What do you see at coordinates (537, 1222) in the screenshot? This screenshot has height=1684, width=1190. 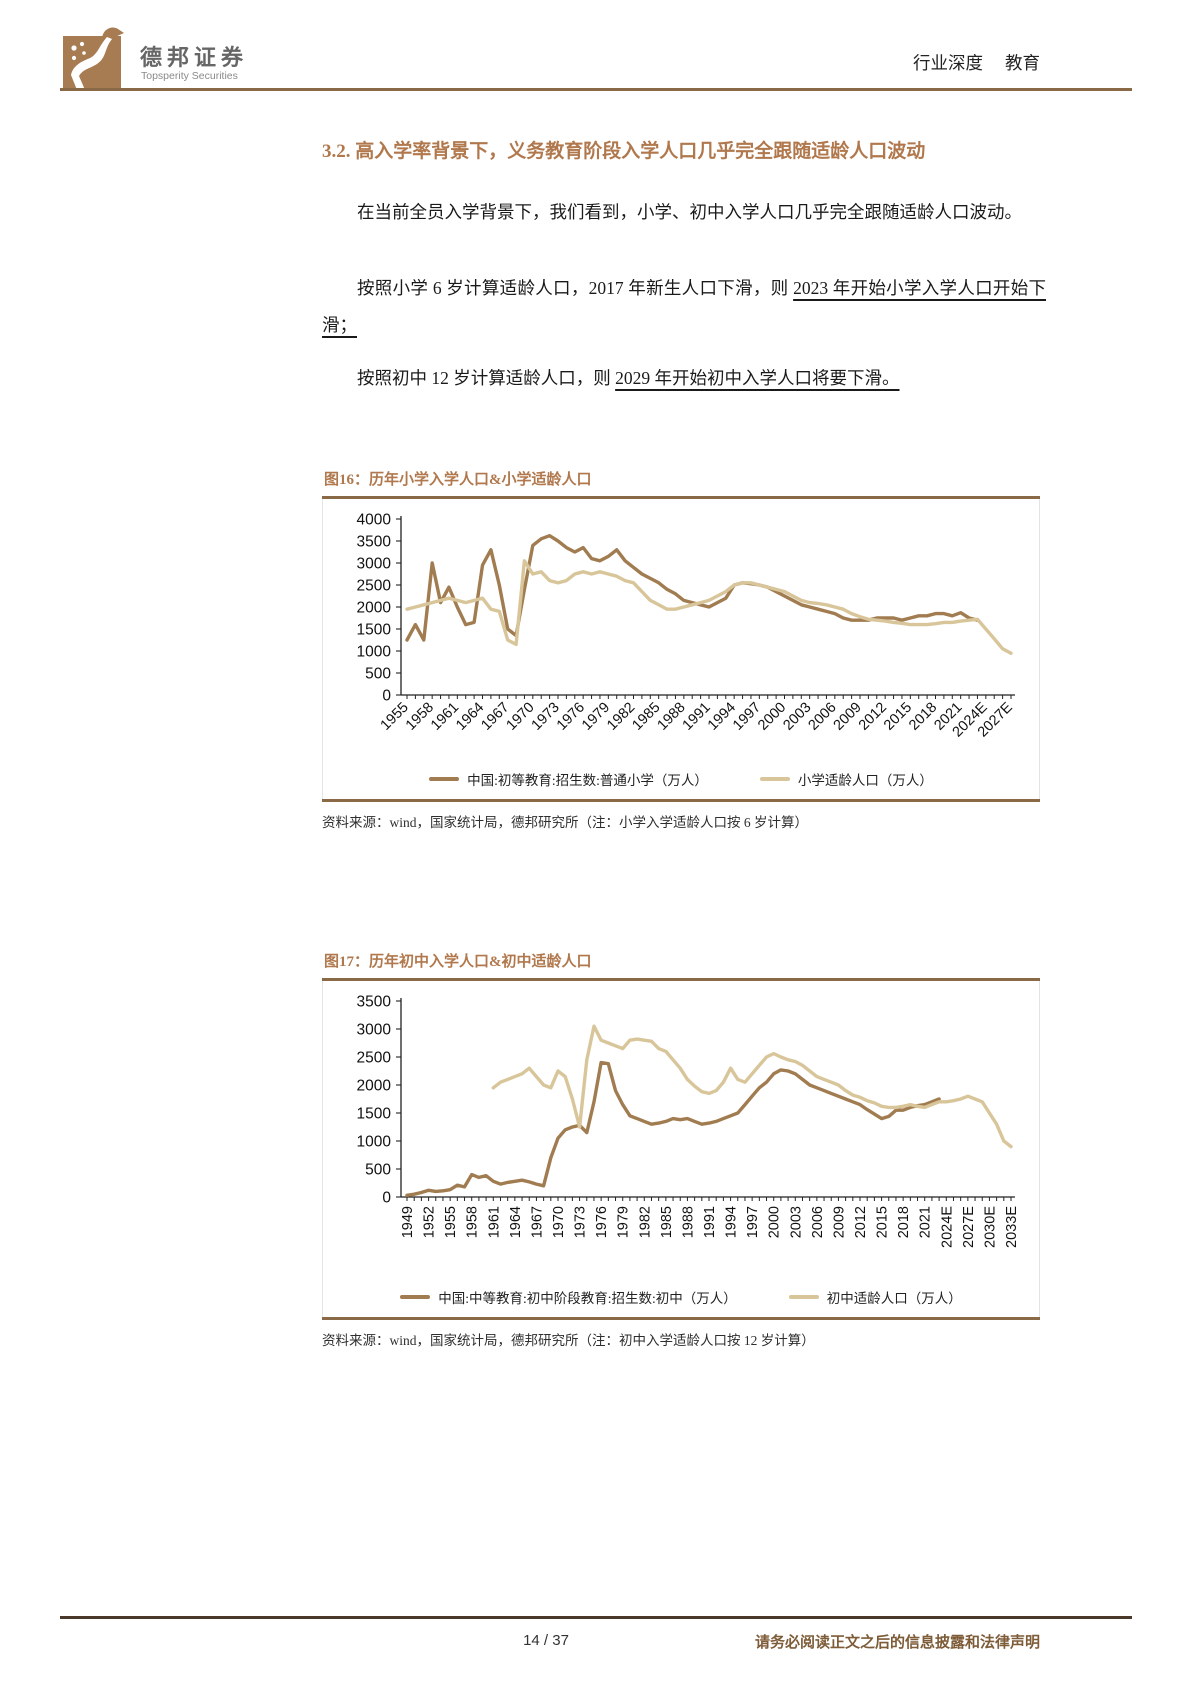 I see `svg-text: 1967` at bounding box center [537, 1222].